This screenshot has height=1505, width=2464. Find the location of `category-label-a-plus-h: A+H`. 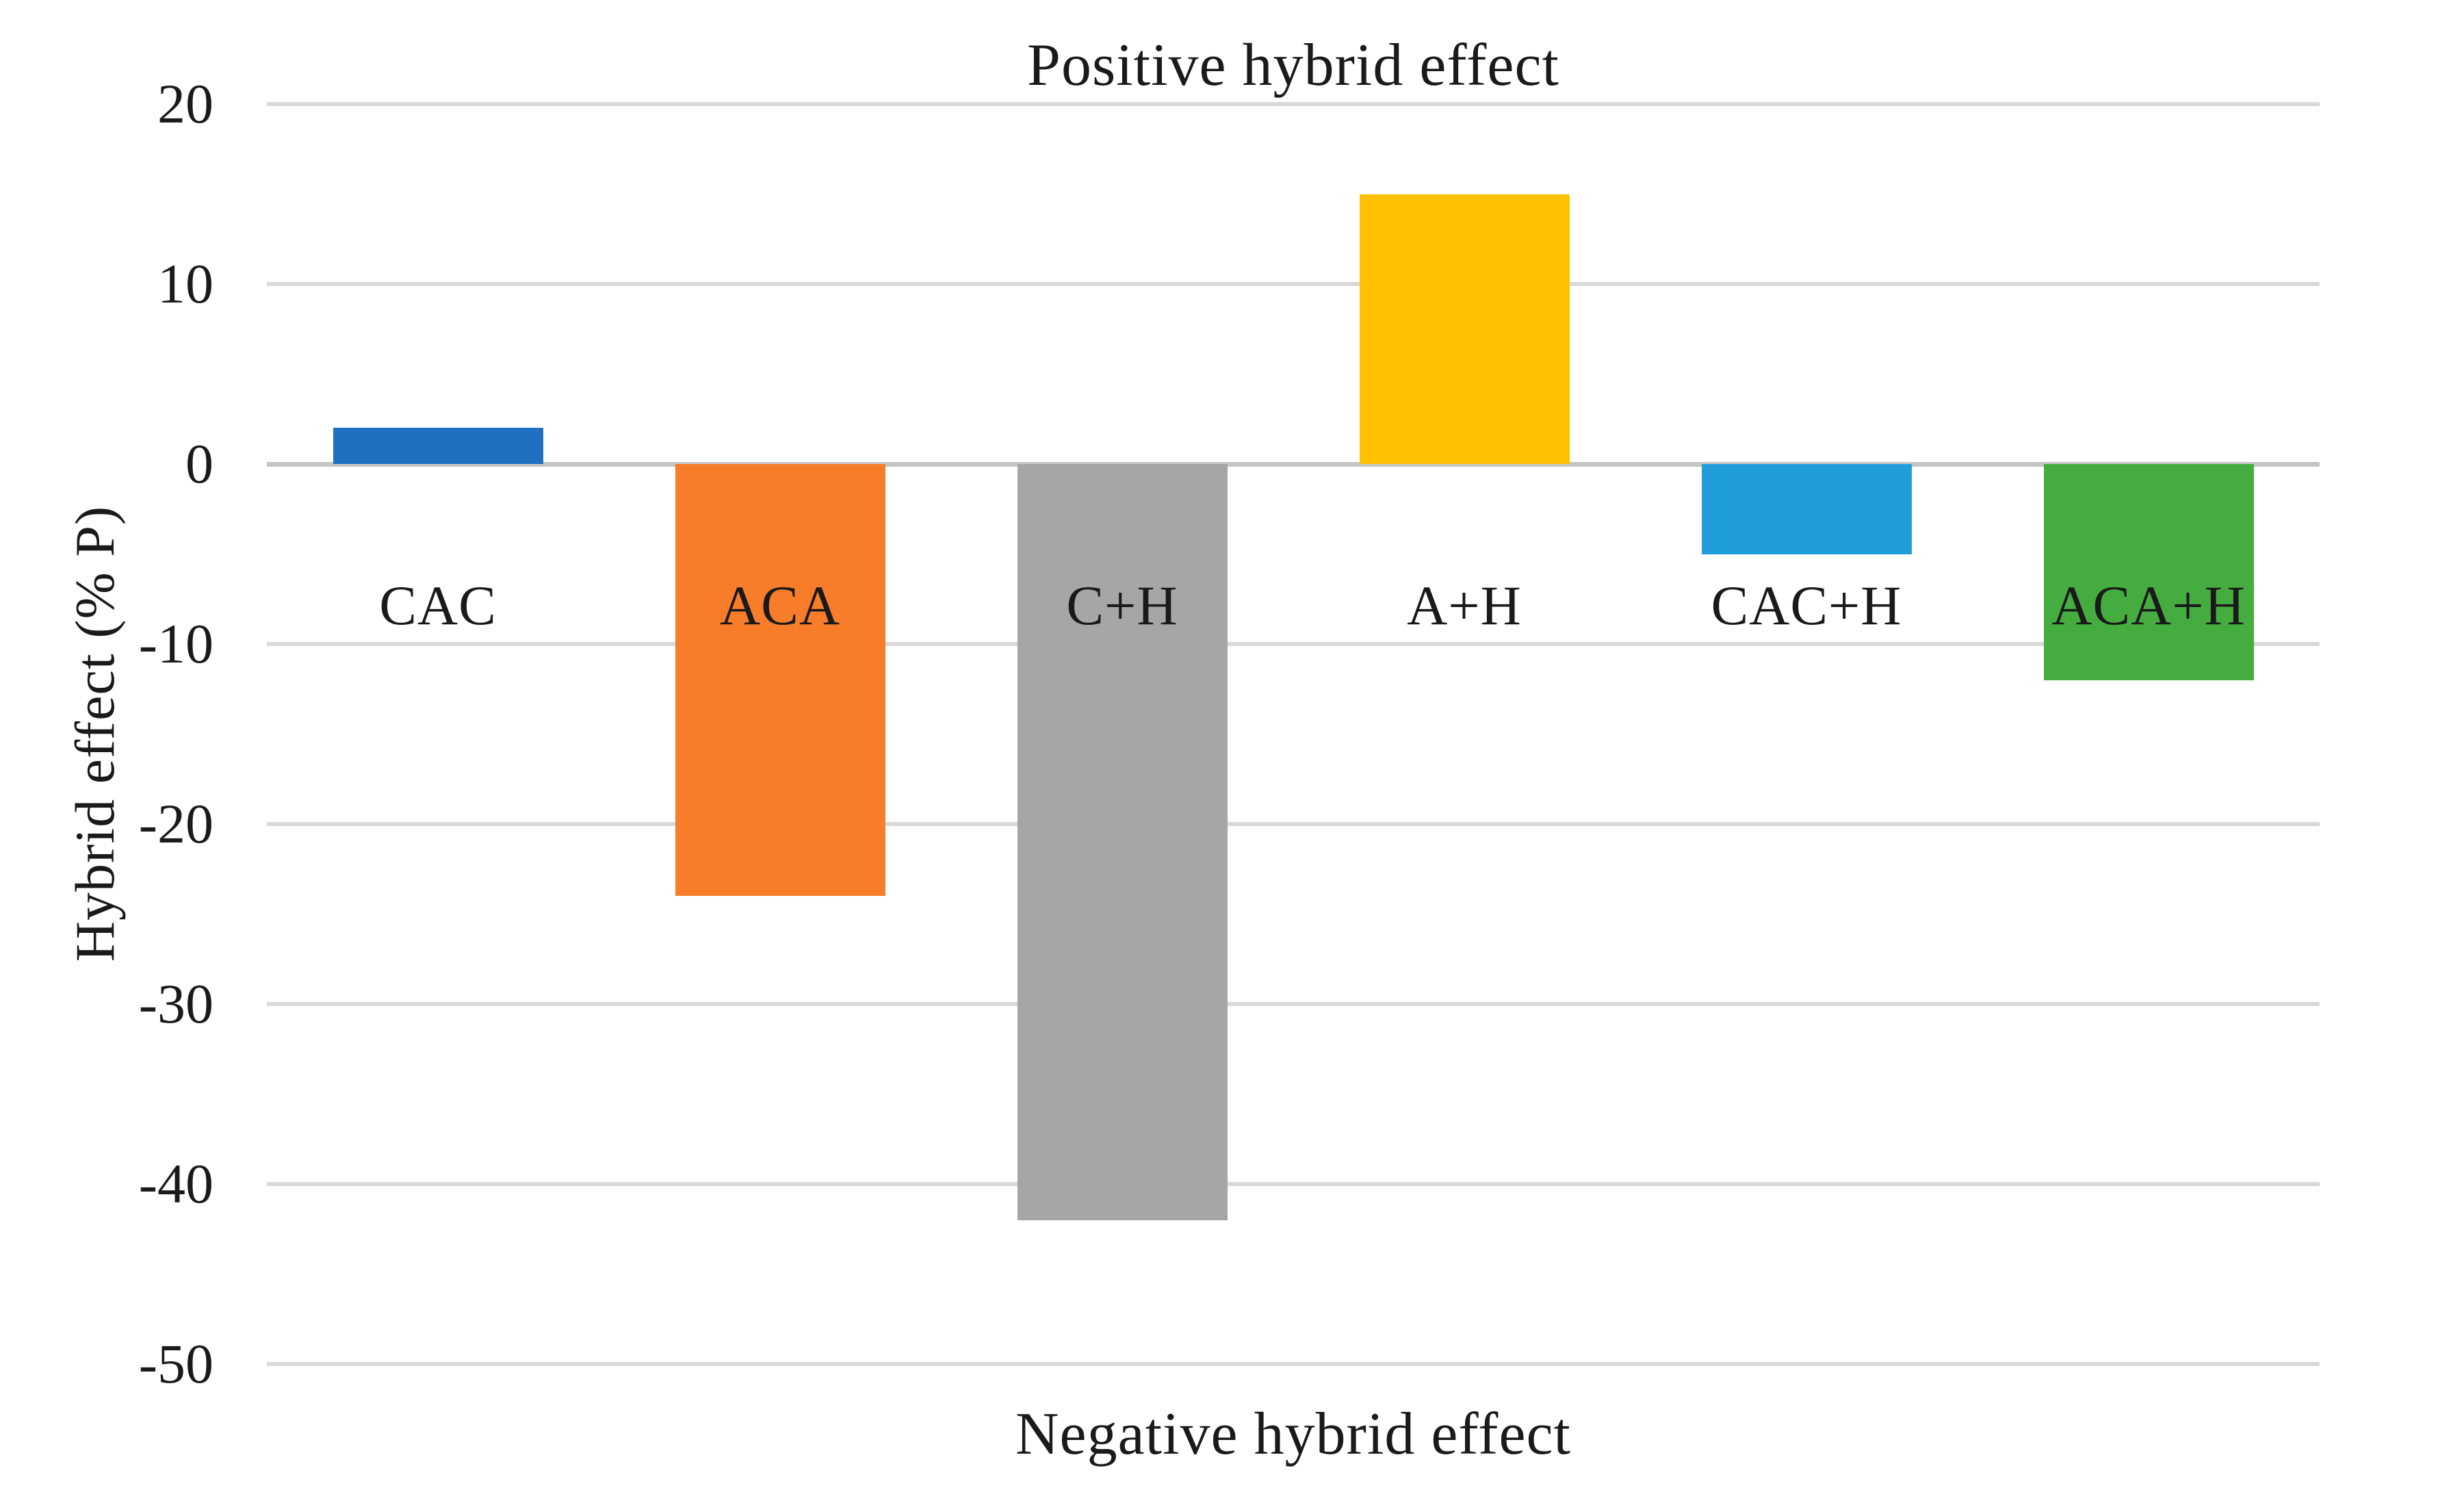

category-label-a-plus-h: A+H is located at coordinates (1465, 605).